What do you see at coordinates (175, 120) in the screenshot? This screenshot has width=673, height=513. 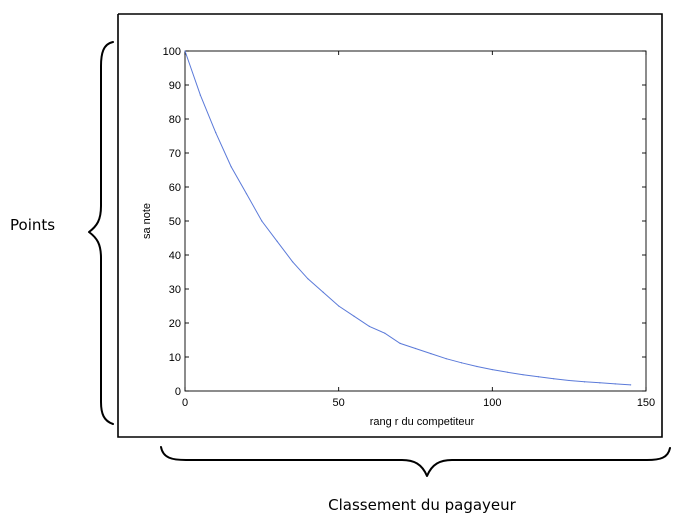 I see `y-tick-label: 80` at bounding box center [175, 120].